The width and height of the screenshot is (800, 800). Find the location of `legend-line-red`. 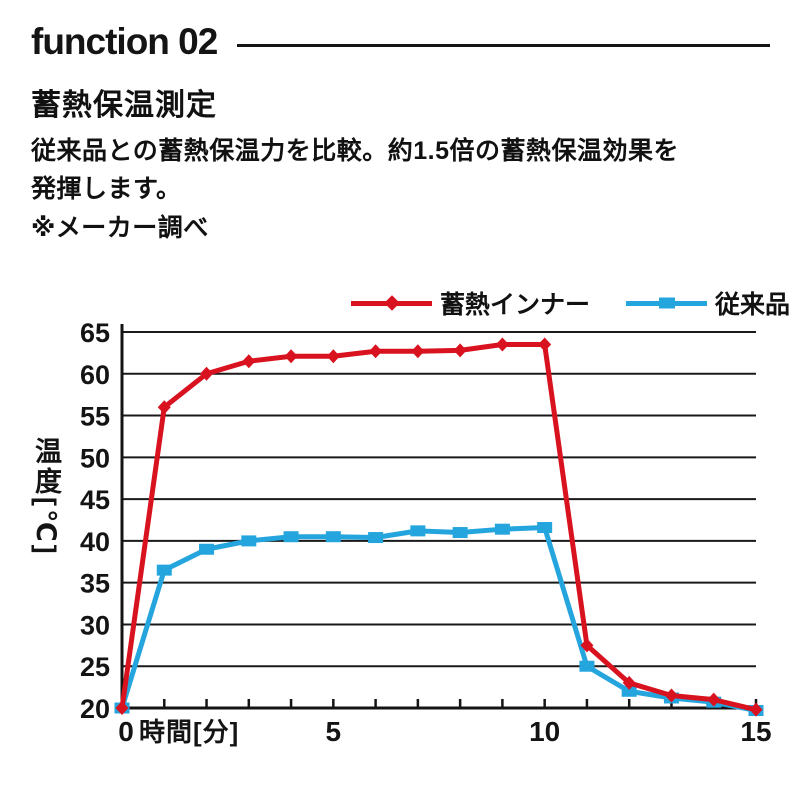

legend-line-red is located at coordinates (391, 303).